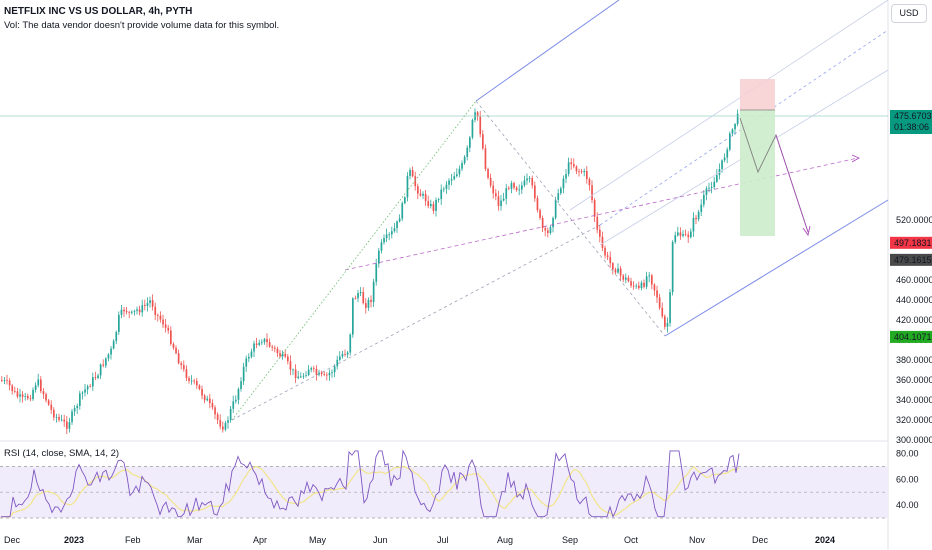 The height and width of the screenshot is (550, 932). I want to click on time-tick-label: Jul, so click(443, 540).